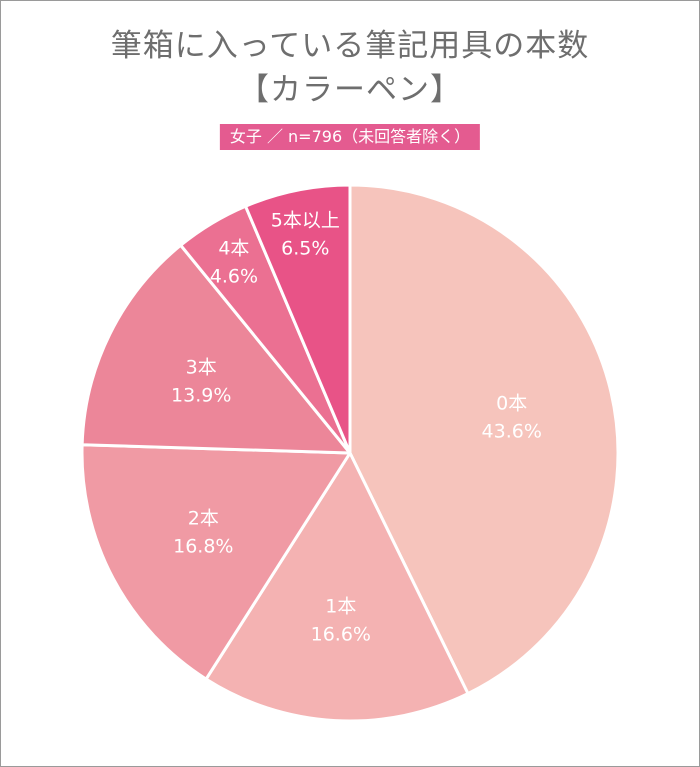 The width and height of the screenshot is (700, 767). I want to click on slice-value-label-0: 43.6%, so click(512, 432).